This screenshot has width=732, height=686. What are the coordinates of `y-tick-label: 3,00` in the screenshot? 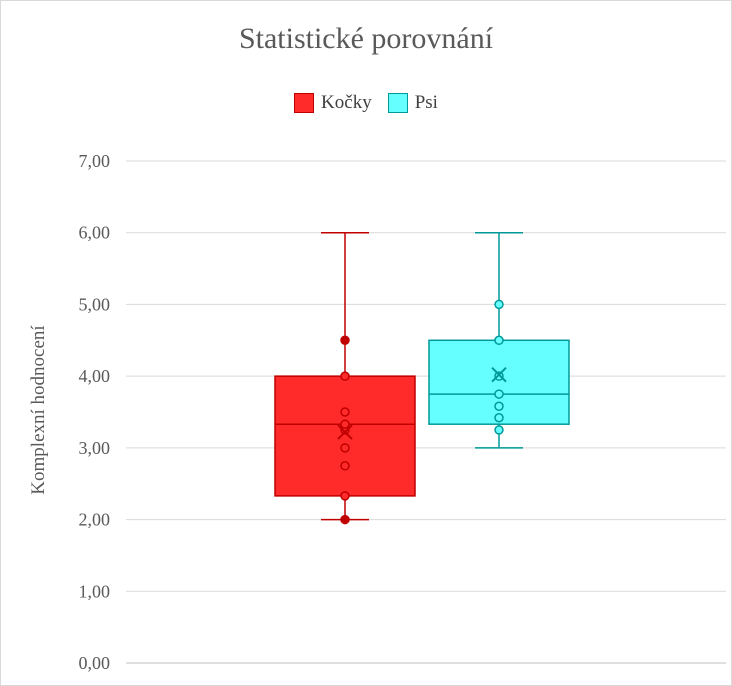 It's located at (95, 448).